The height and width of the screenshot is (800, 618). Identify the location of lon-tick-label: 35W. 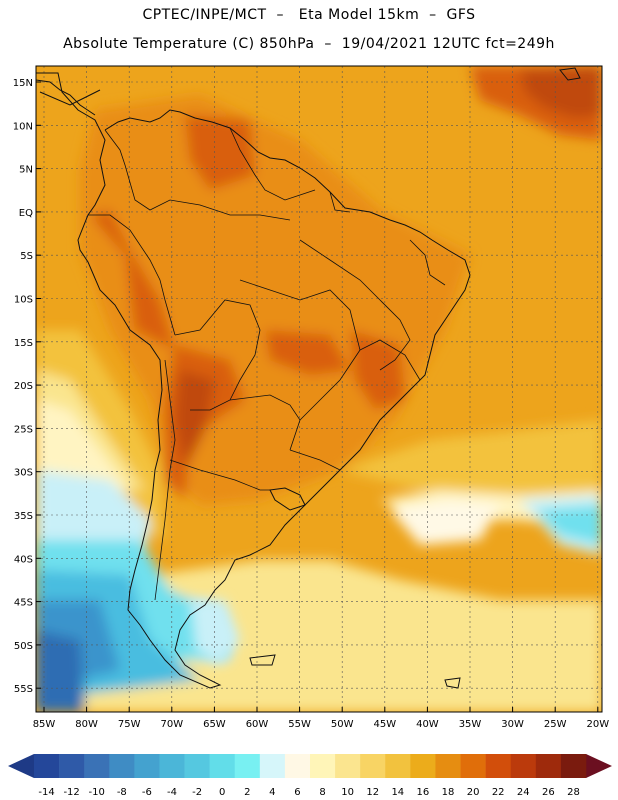
(470, 724).